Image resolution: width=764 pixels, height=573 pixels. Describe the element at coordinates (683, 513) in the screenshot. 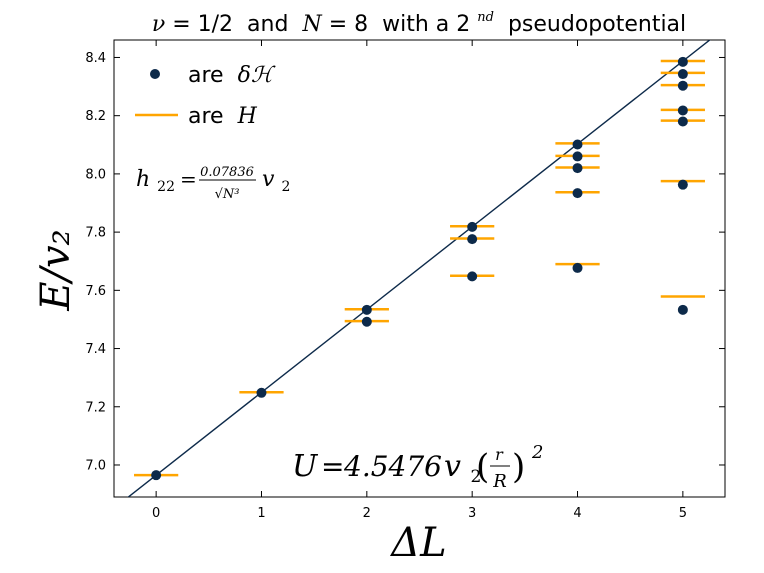

I see `x-tick-label: 5` at that location.